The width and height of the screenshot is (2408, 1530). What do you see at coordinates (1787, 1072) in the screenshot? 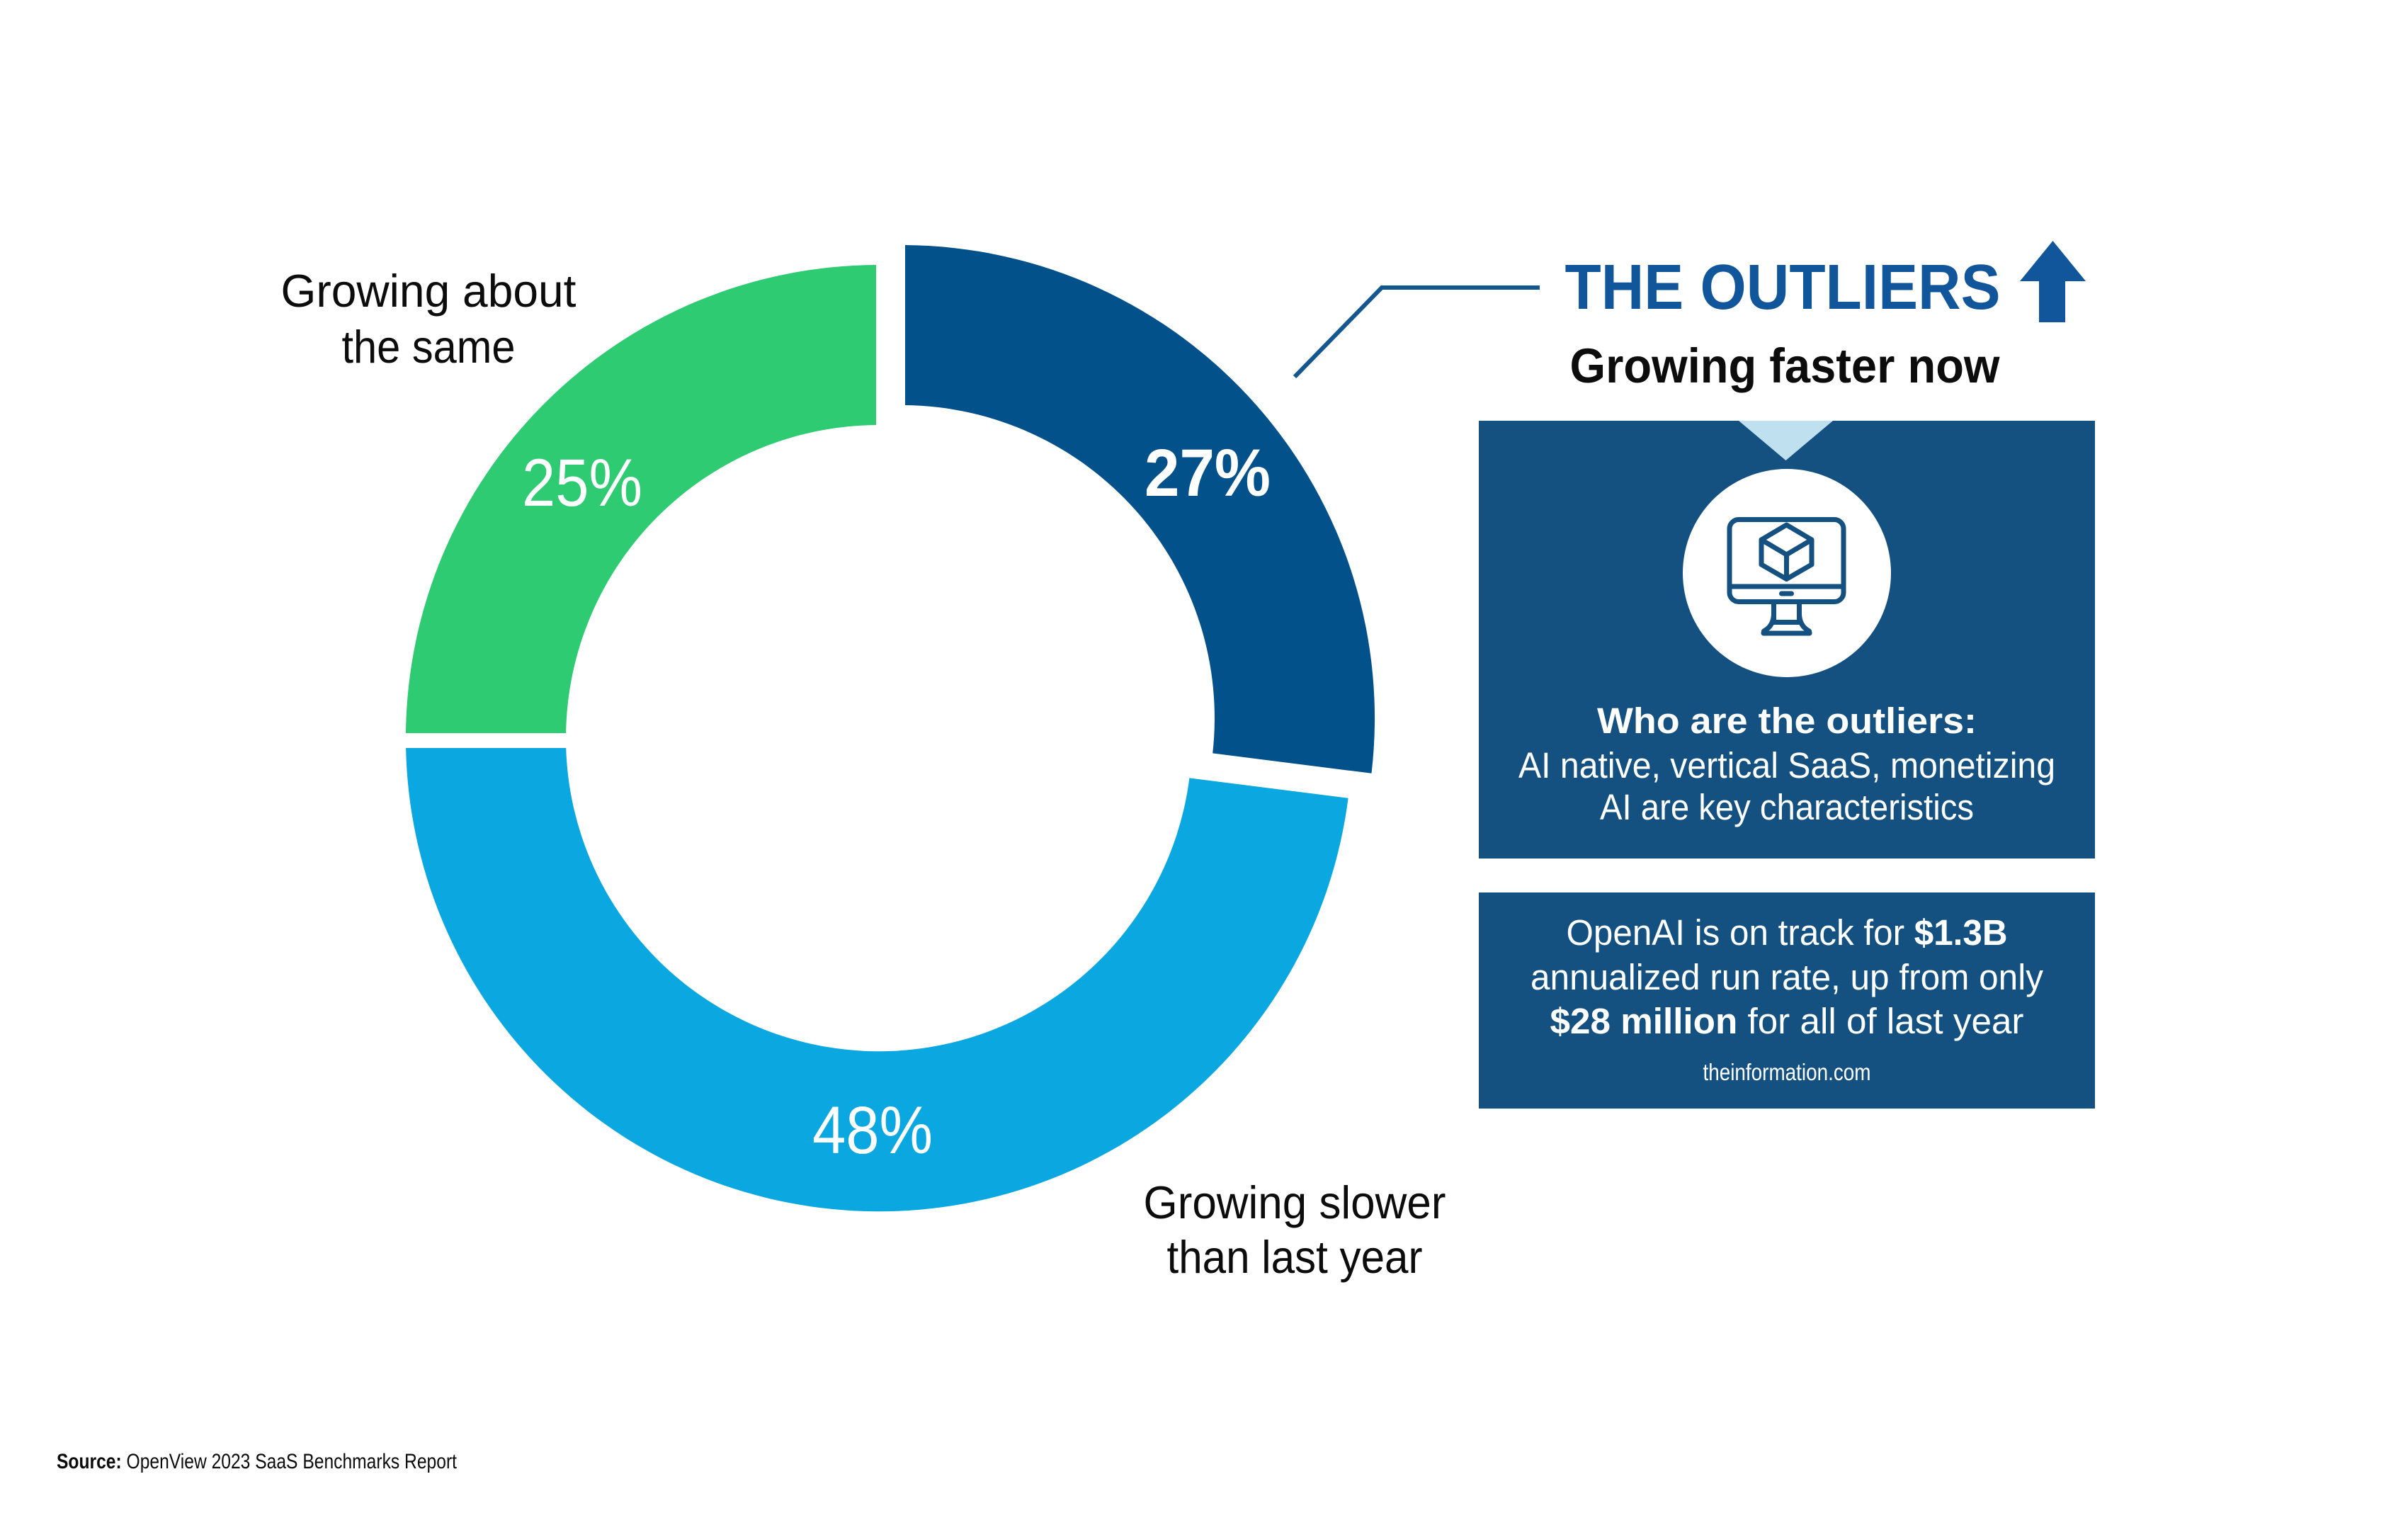
I see `svg-text: theinformation.com` at bounding box center [1787, 1072].